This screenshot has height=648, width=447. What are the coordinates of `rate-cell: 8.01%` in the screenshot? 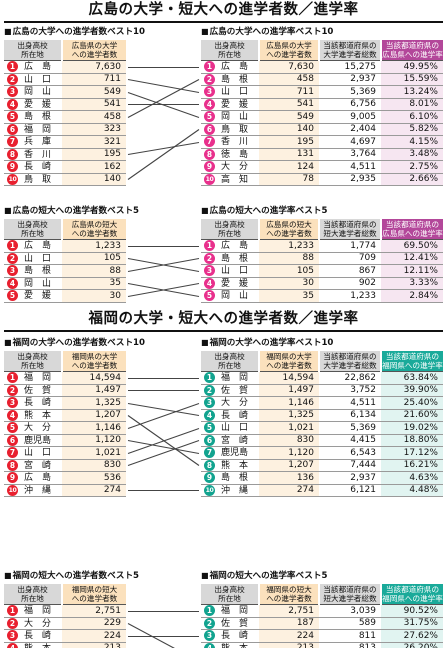 It's located at (412, 104).